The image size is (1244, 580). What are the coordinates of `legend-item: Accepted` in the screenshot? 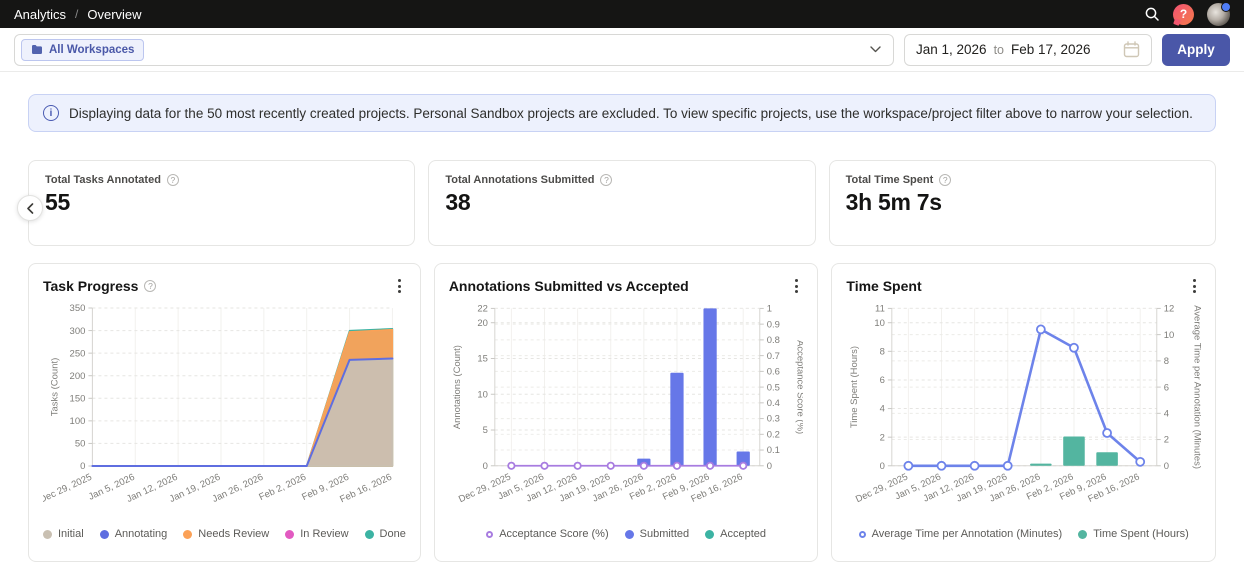 It's located at (735, 534).